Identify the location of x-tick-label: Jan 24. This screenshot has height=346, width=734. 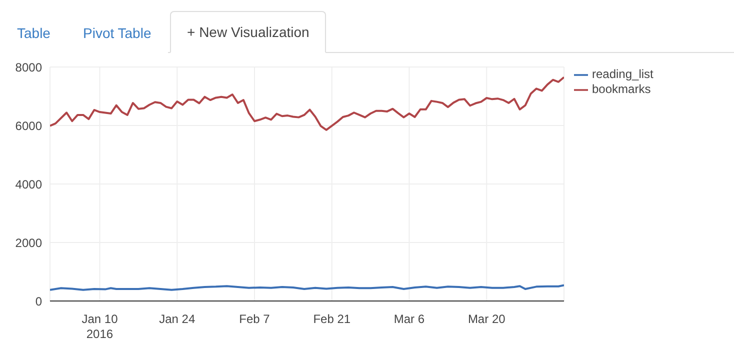
(177, 319).